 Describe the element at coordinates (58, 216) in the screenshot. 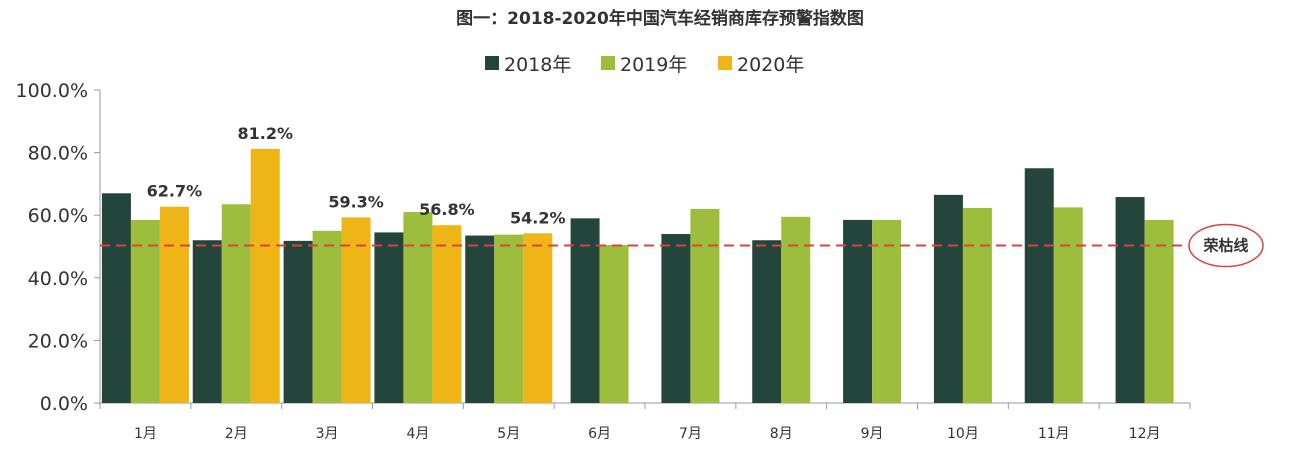

I see `y-tick-label: 60.0%` at that location.